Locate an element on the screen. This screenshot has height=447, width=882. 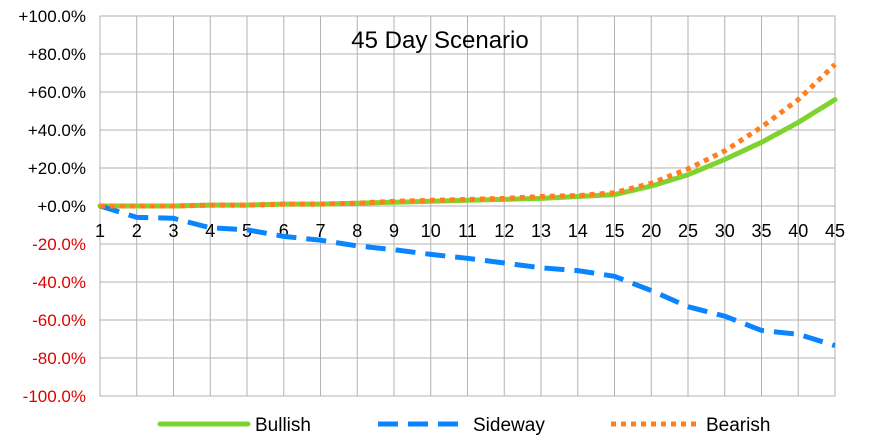
x-tick-label: 35 is located at coordinates (761, 231).